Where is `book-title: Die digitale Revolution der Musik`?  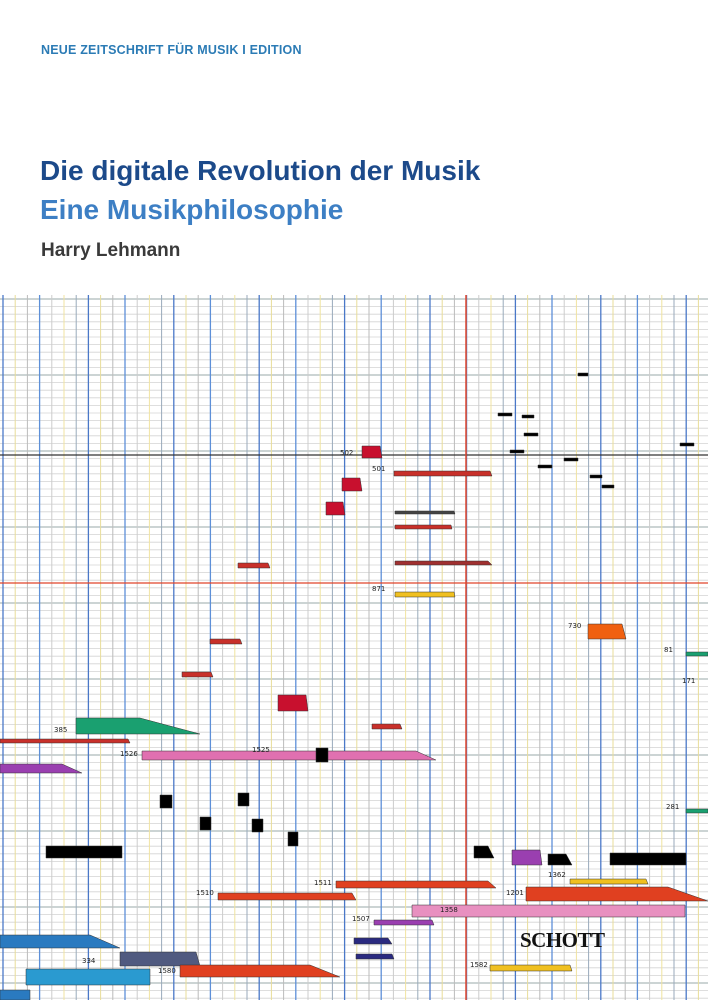
book-title: Die digitale Revolution der Musik is located at coordinates (260, 170).